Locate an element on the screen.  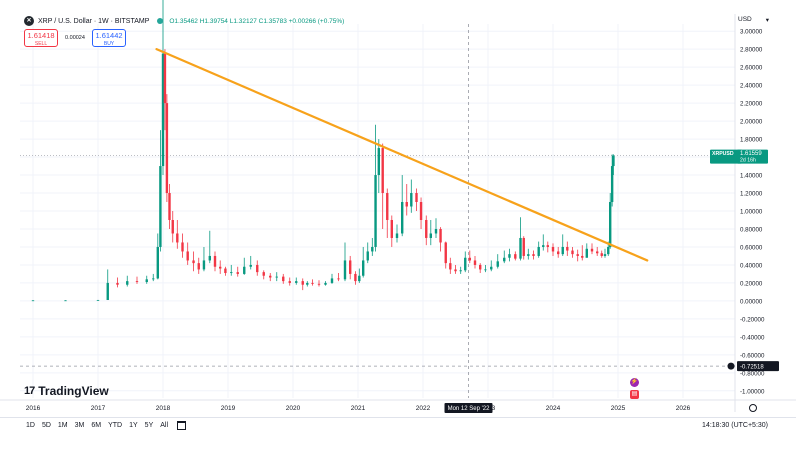
tradingview-logo: 17 TradingView is located at coordinates (66, 391).